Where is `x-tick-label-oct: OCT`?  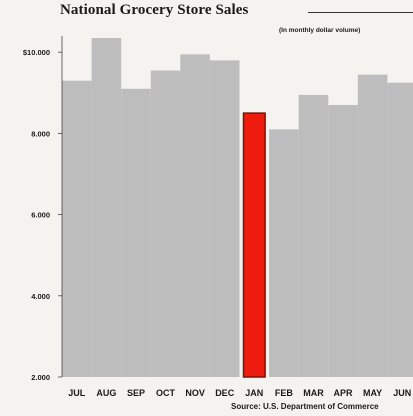 x-tick-label-oct: OCT is located at coordinates (166, 393).